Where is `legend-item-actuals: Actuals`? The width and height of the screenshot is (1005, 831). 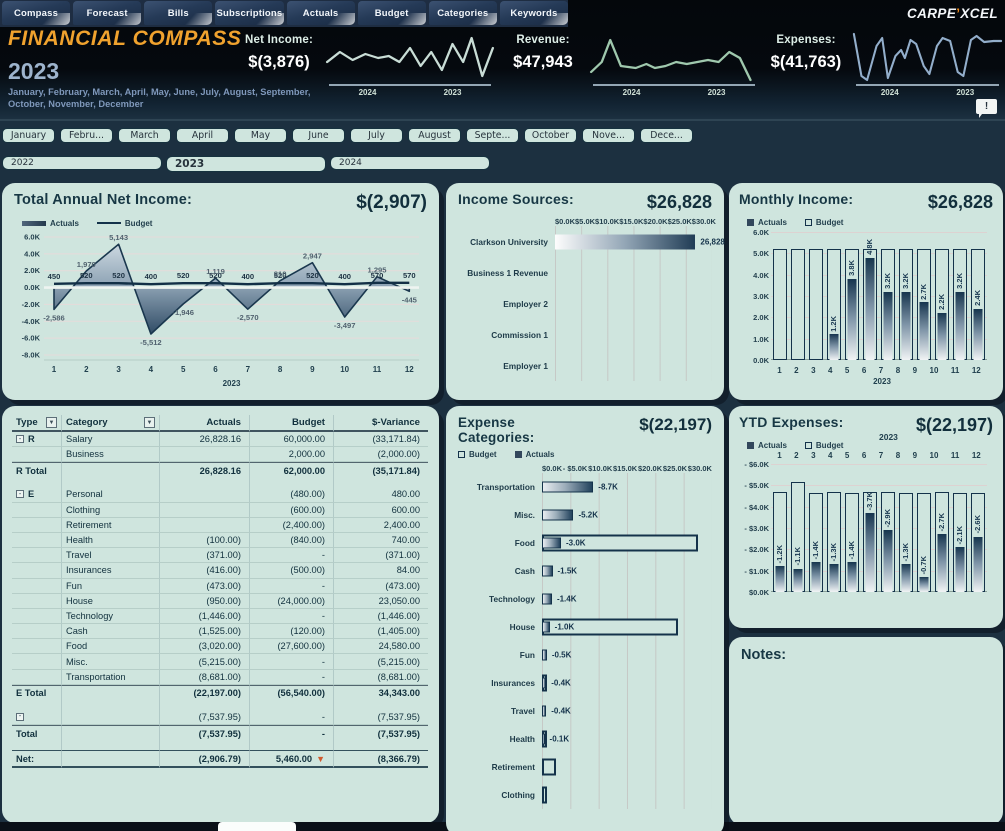
legend-item-actuals: Actuals is located at coordinates (767, 445).